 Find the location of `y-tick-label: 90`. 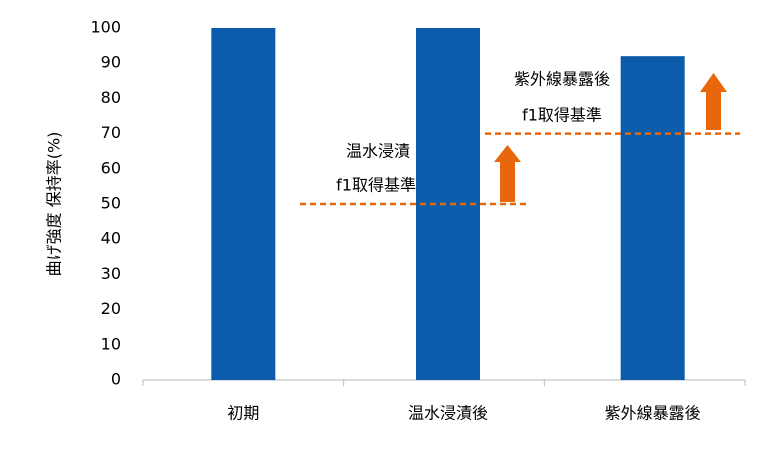

y-tick-label: 90 is located at coordinates (111, 62).